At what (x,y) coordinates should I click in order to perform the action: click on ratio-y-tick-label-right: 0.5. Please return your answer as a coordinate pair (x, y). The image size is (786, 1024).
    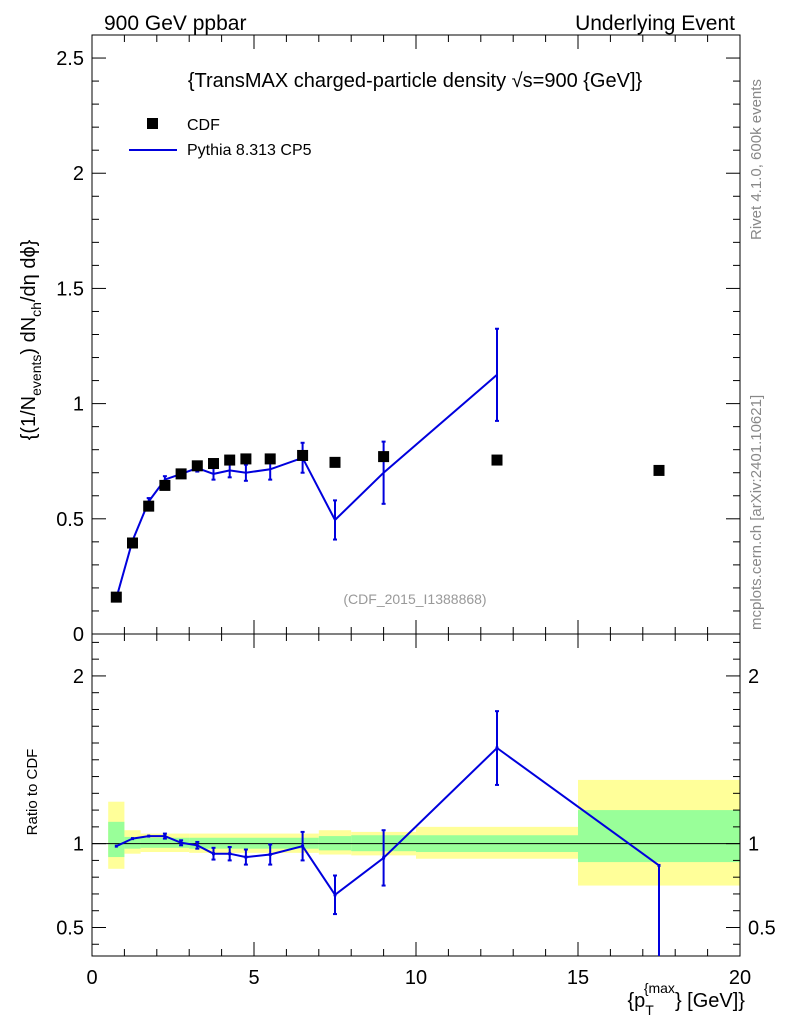
    Looking at the image, I should click on (762, 928).